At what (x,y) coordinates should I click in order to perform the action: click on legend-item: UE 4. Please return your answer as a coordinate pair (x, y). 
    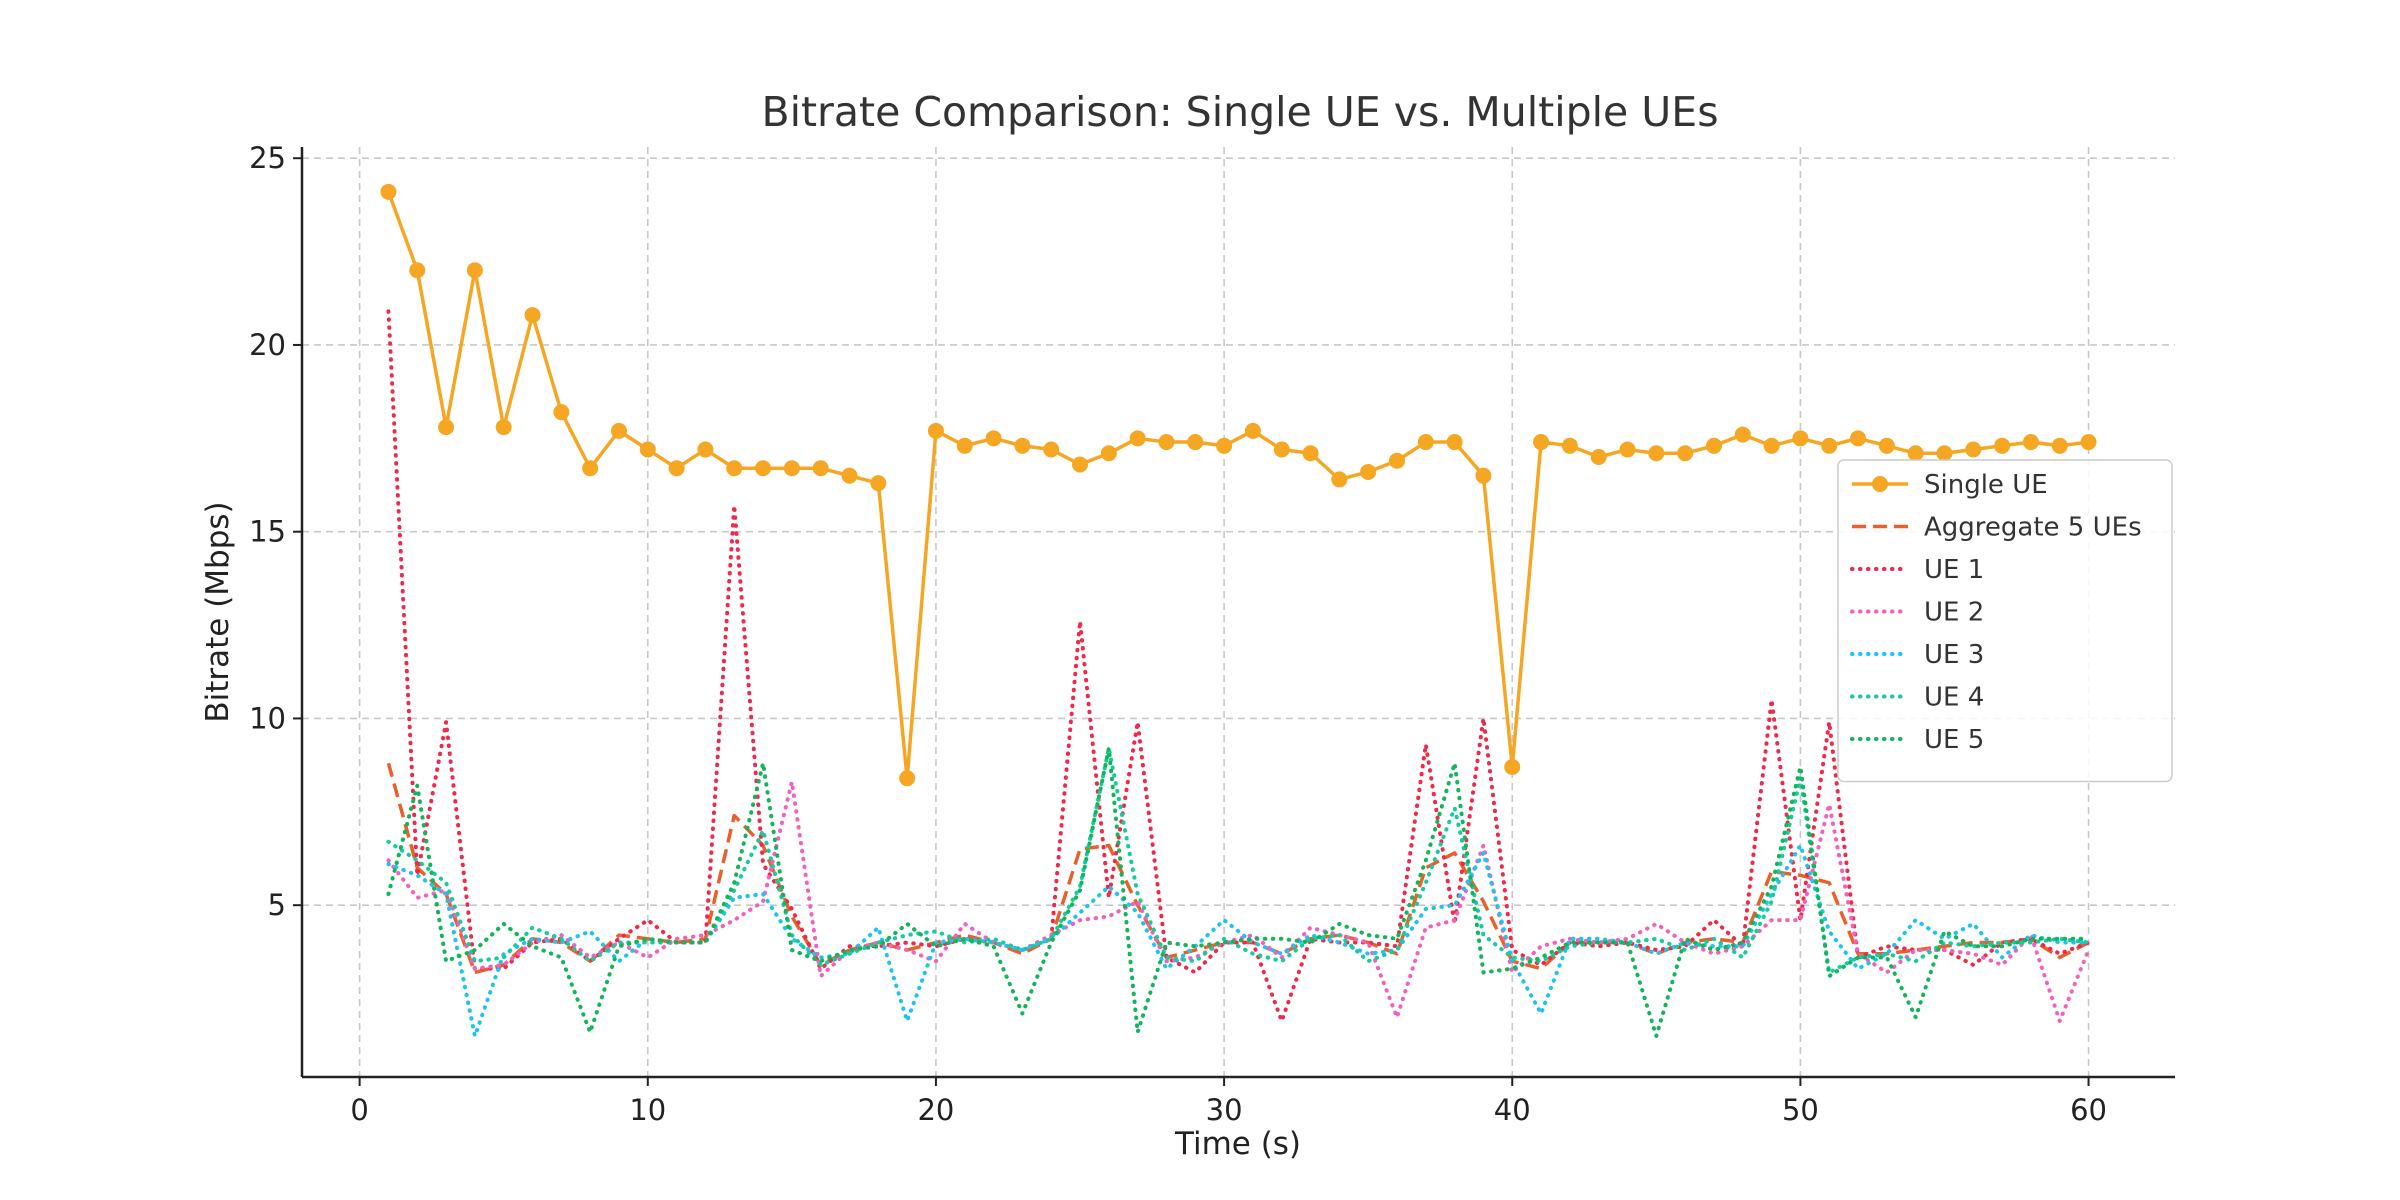
    Looking at the image, I should click on (1917, 698).